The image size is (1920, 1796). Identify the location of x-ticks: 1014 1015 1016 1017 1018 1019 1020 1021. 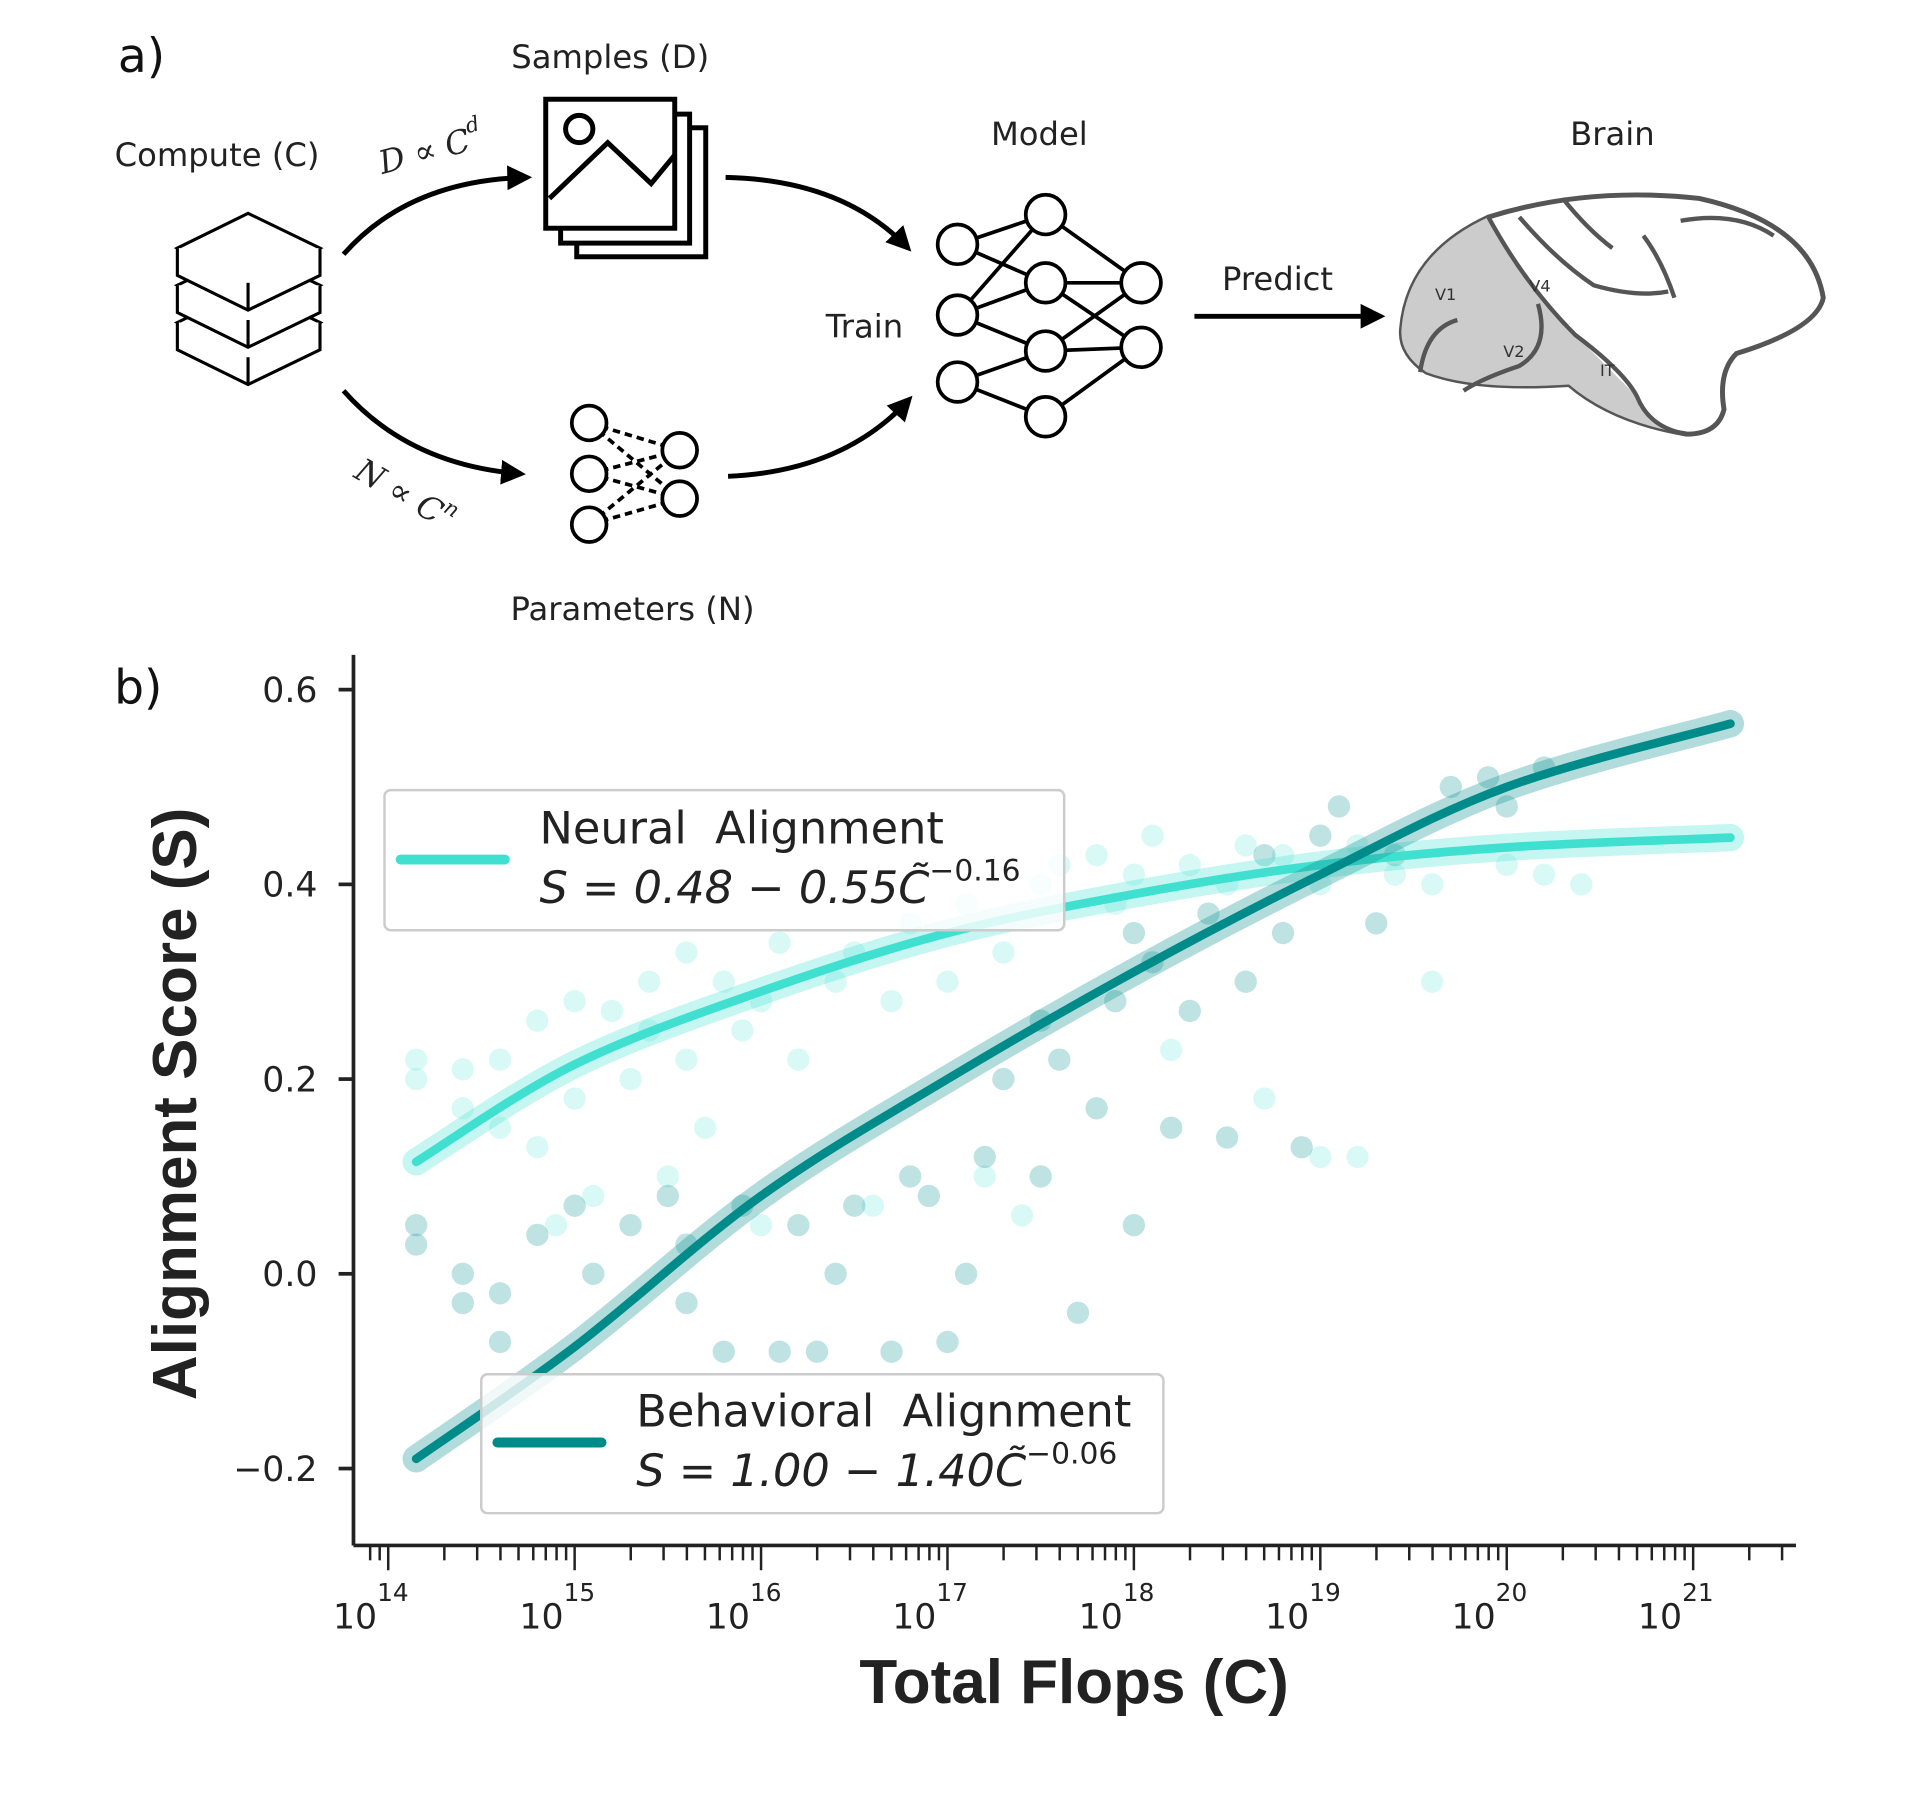
(1058, 1591).